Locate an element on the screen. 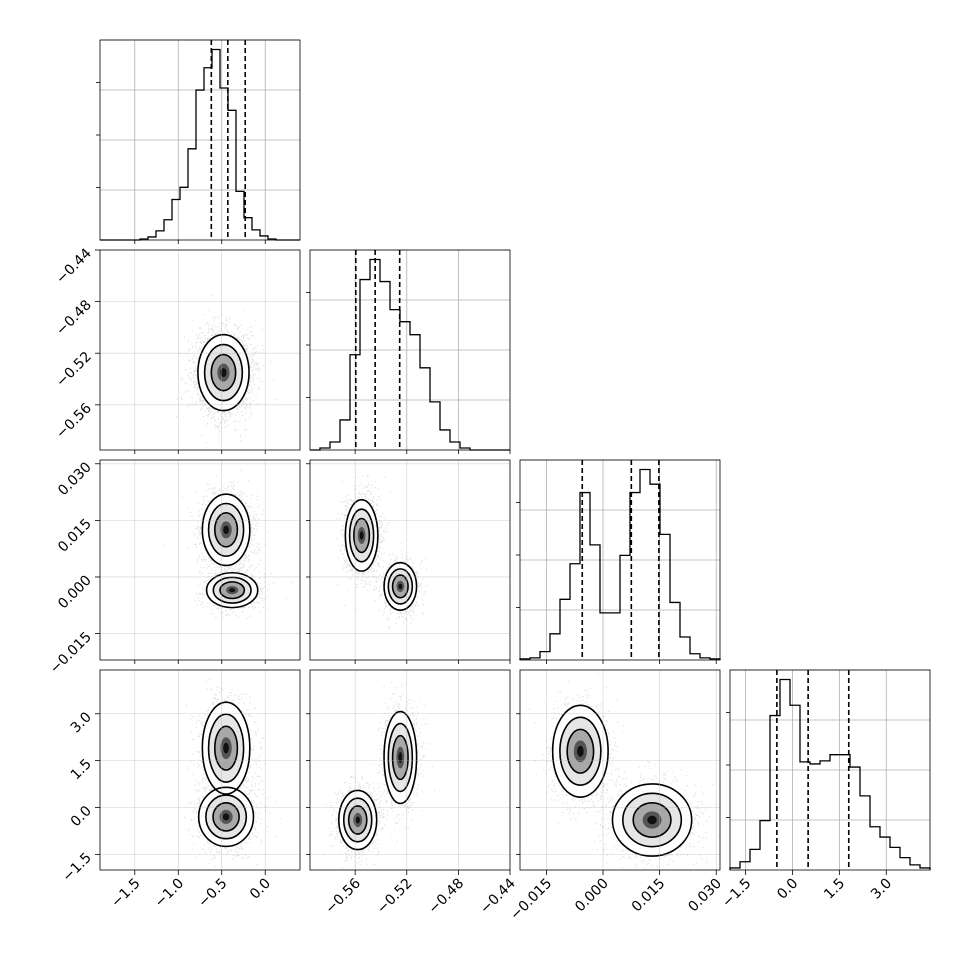  y-tick-label-p1: −0.56 is located at coordinates (74, 421).